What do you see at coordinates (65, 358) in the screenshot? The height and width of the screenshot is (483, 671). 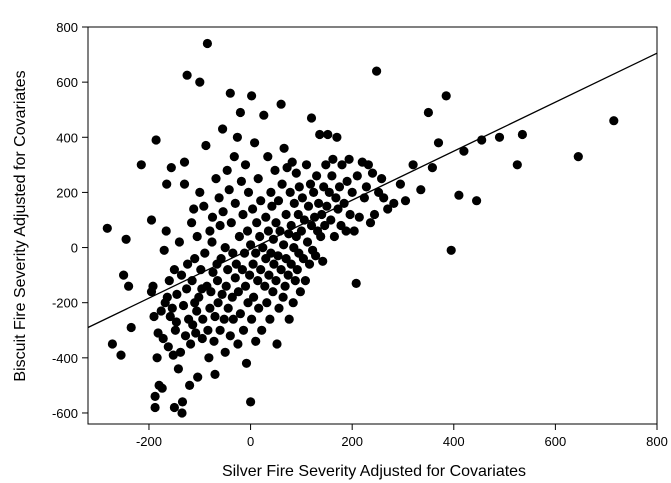 I see `y-tick-label: -400` at bounding box center [65, 358].